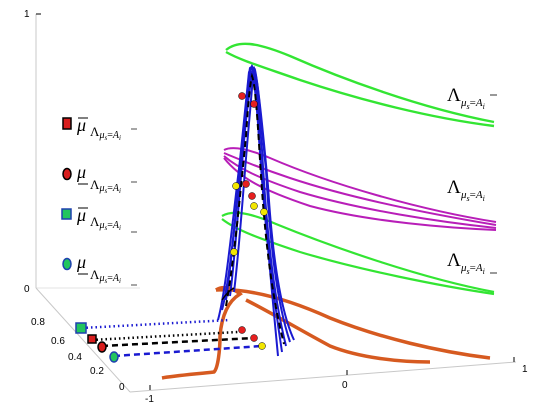  I want to click on left-depth-axis-line, so click(83, 340).